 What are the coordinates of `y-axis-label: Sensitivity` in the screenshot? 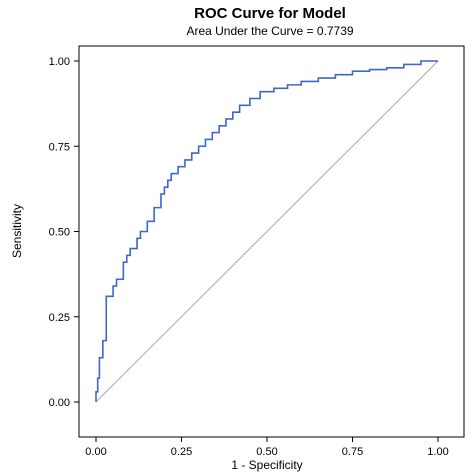 It's located at (17, 231).